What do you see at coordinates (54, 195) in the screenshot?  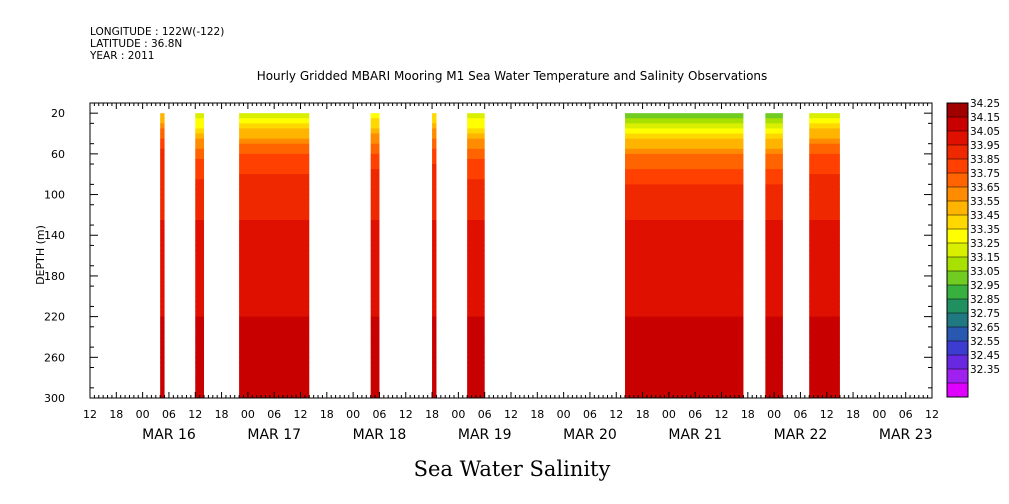 I see `y-tick-label: 100` at bounding box center [54, 195].